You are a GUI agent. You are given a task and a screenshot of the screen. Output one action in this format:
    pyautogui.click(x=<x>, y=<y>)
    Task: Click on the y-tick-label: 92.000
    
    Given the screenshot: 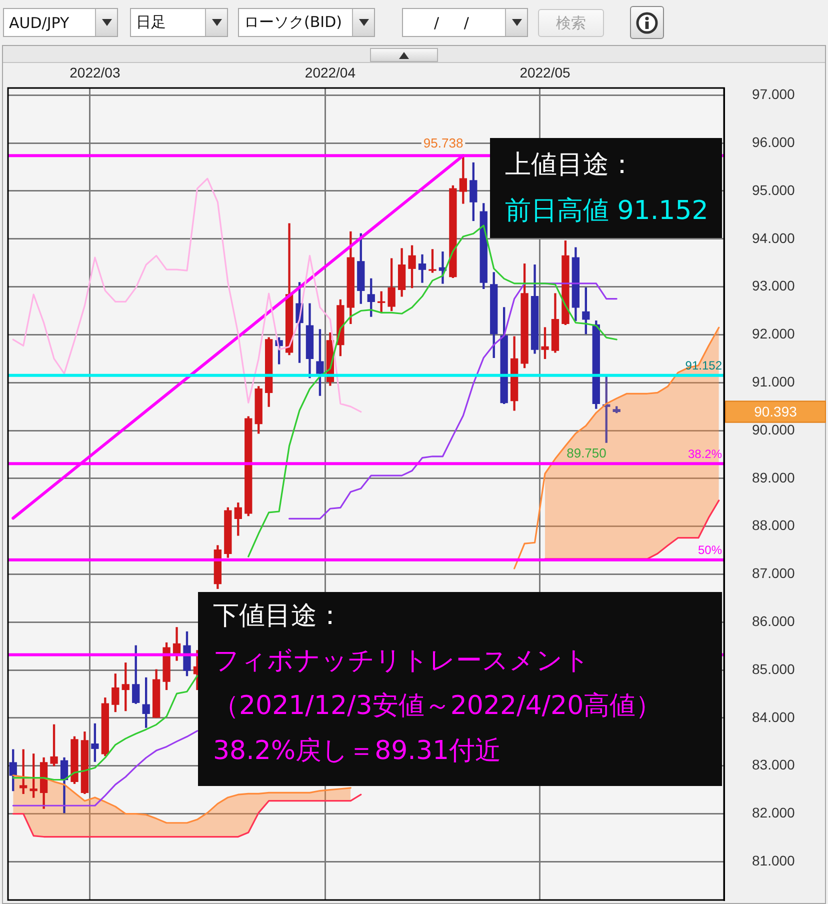 What is the action you would take?
    pyautogui.click(x=774, y=334)
    